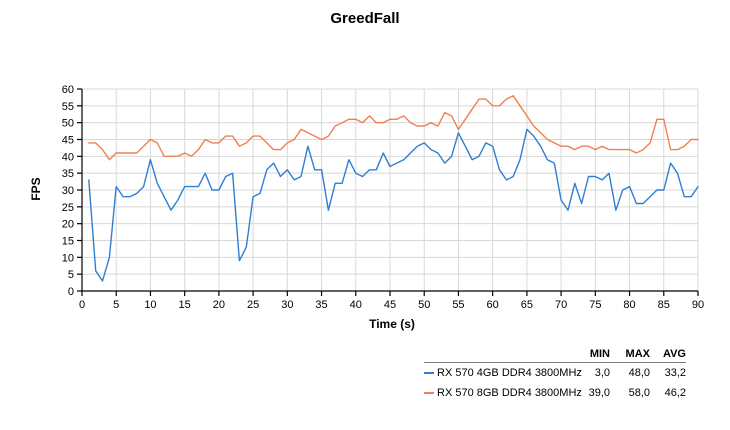 Image resolution: width=730 pixels, height=430 pixels. Describe the element at coordinates (509, 393) in the screenshot. I see `series-name: RX 570 8GB DDR4 3800MHz` at that location.